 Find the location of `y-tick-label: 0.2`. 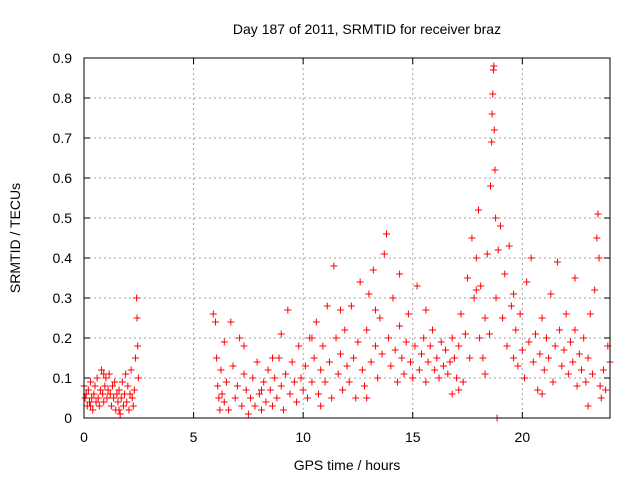

y-tick-label: 0.2 is located at coordinates (63, 338).